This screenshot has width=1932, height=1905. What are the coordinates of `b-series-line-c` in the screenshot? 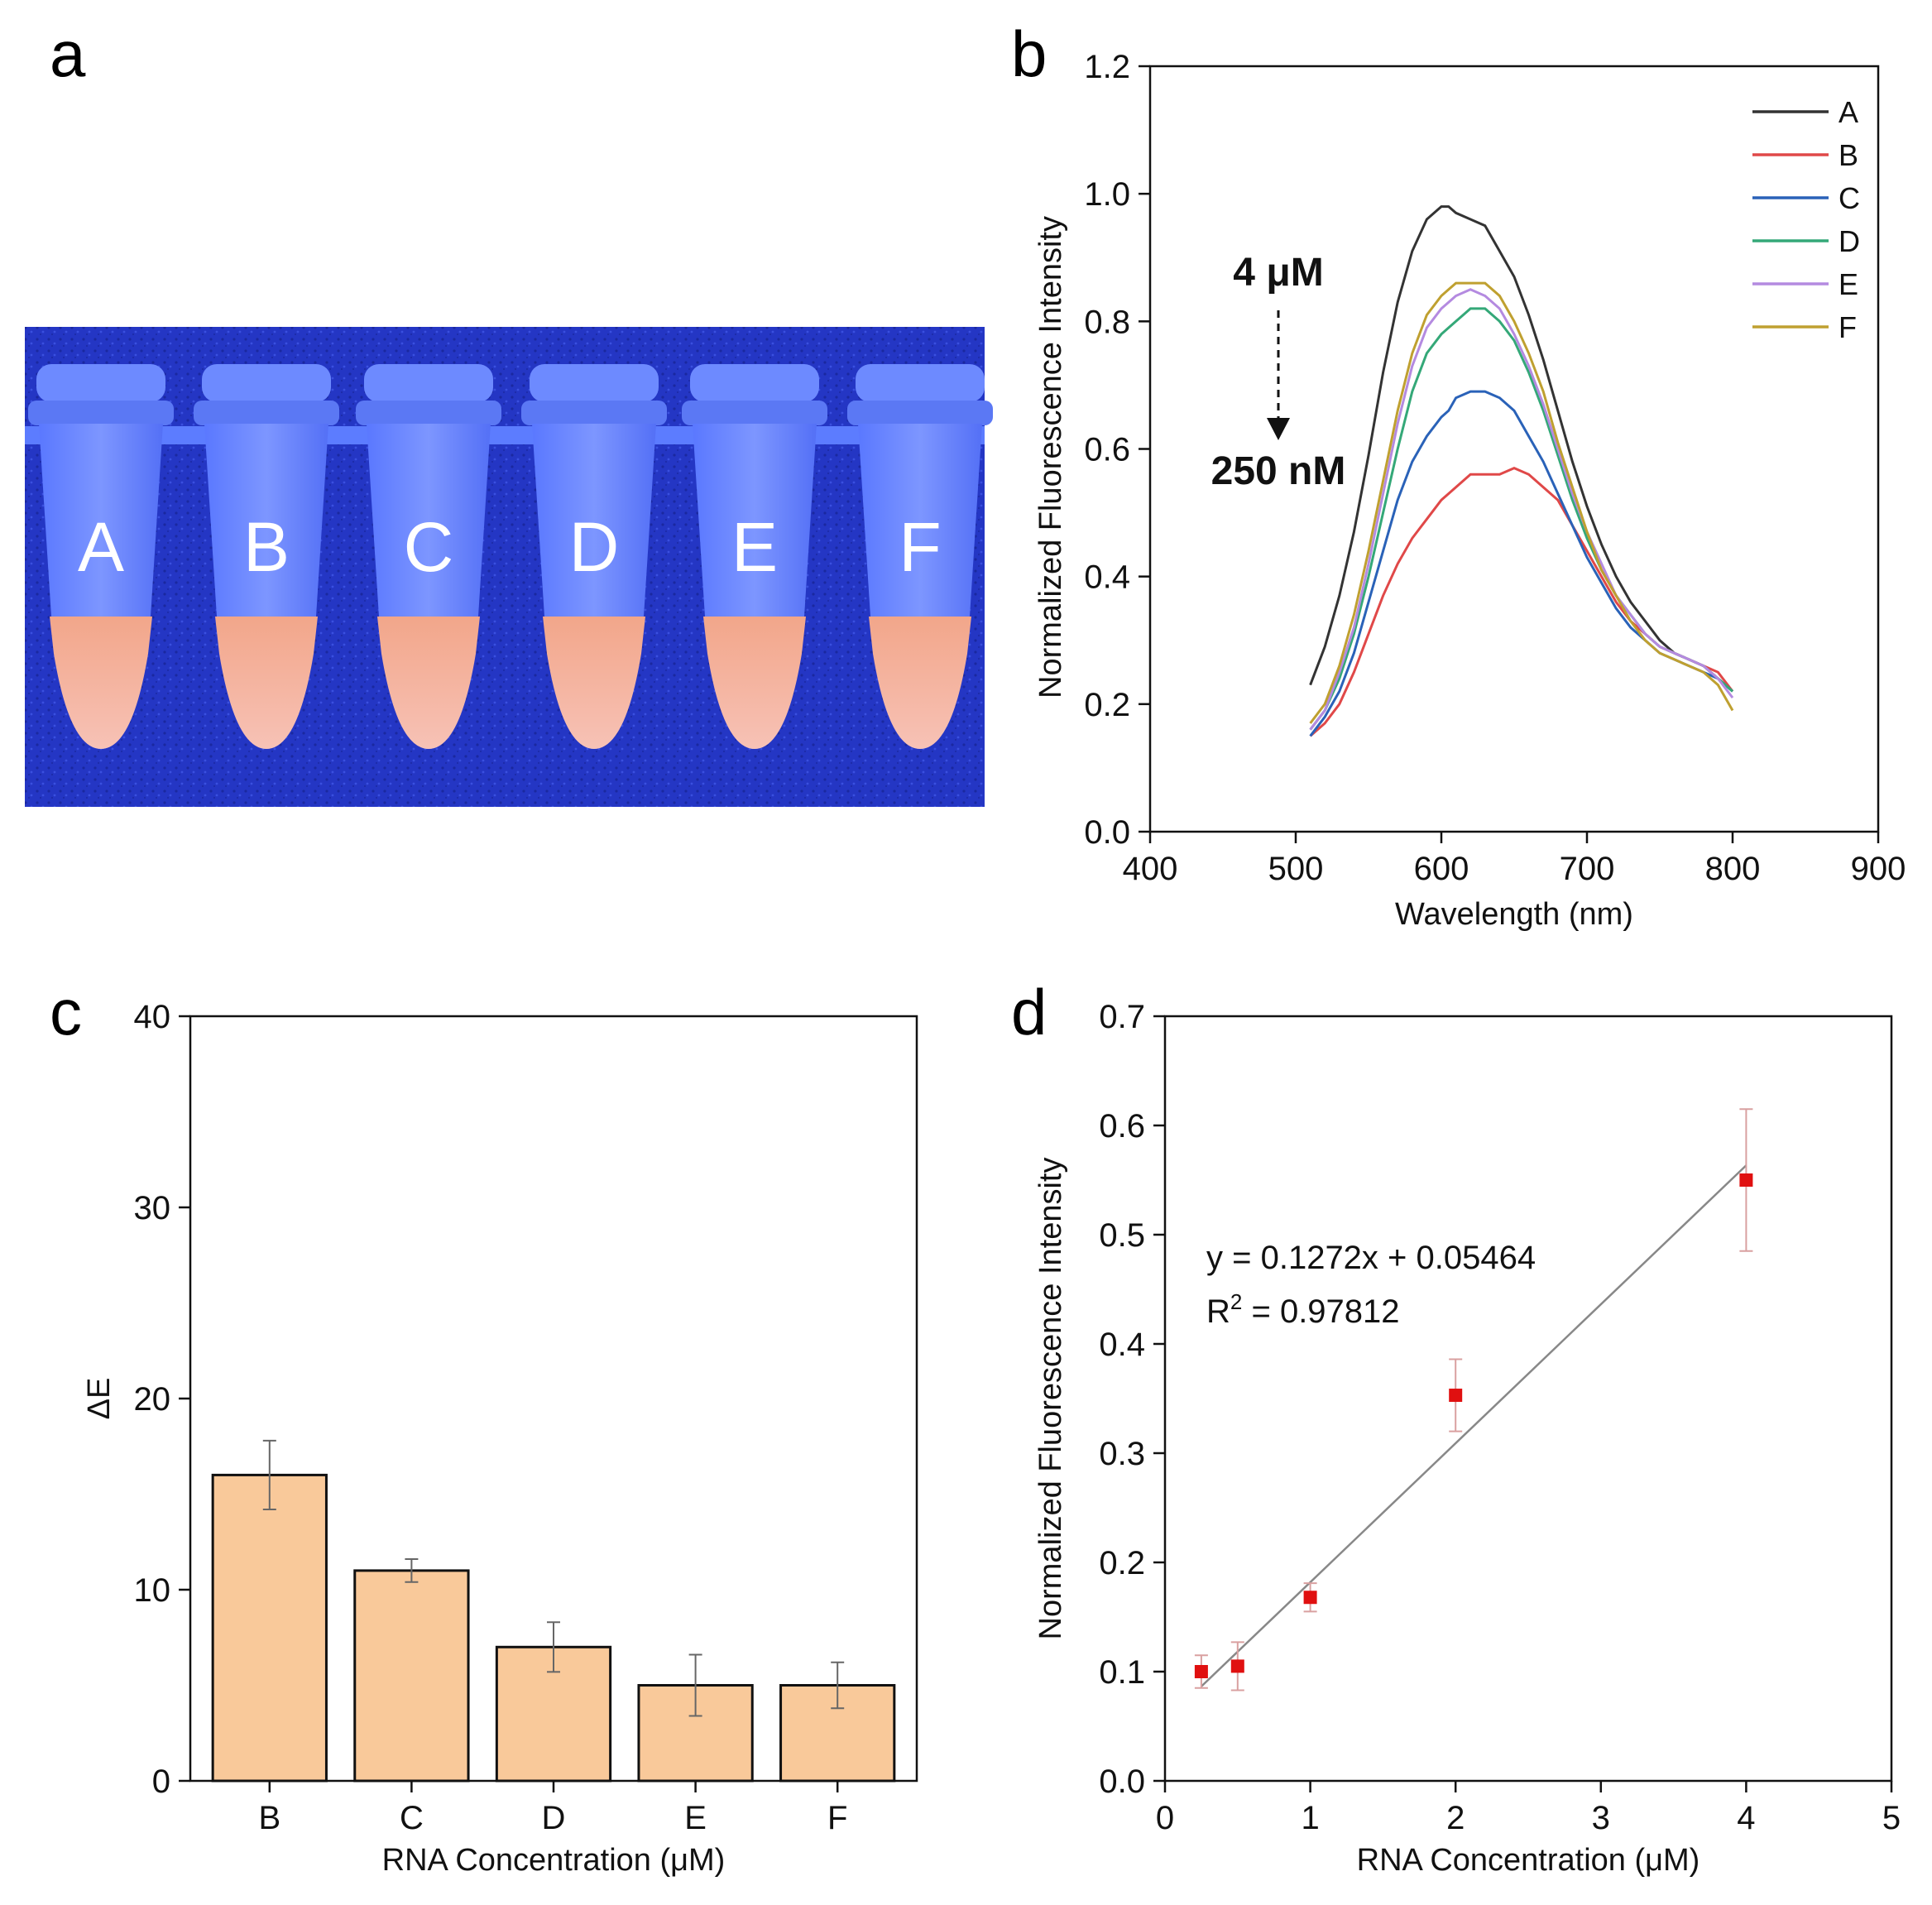 It's located at (1521, 563).